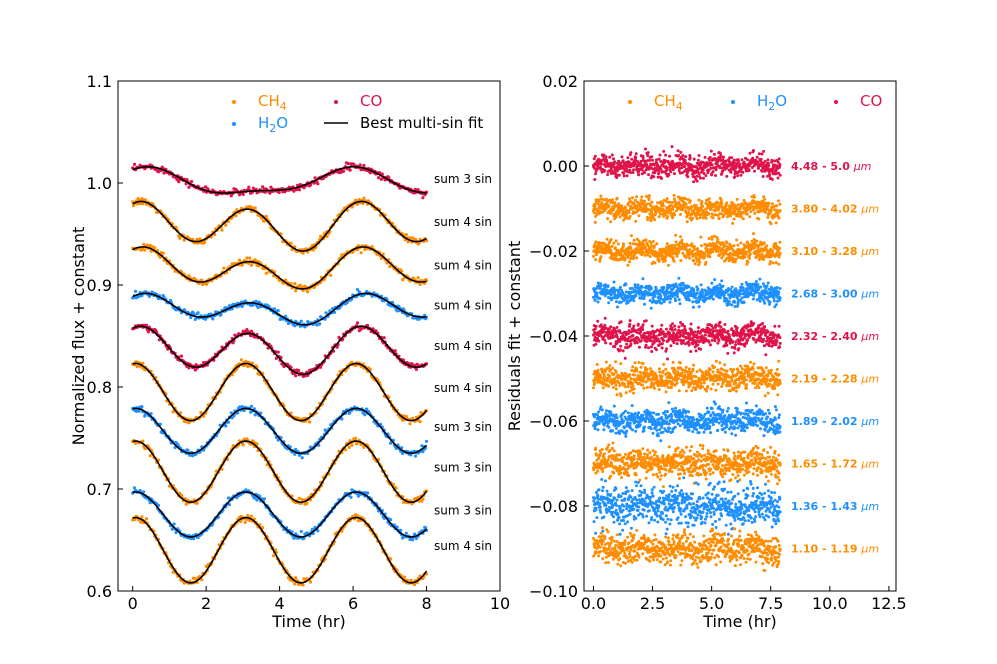 This screenshot has height=664, width=997. What do you see at coordinates (421, 123) in the screenshot?
I see `legend-label: Best multi-sin fit` at bounding box center [421, 123].